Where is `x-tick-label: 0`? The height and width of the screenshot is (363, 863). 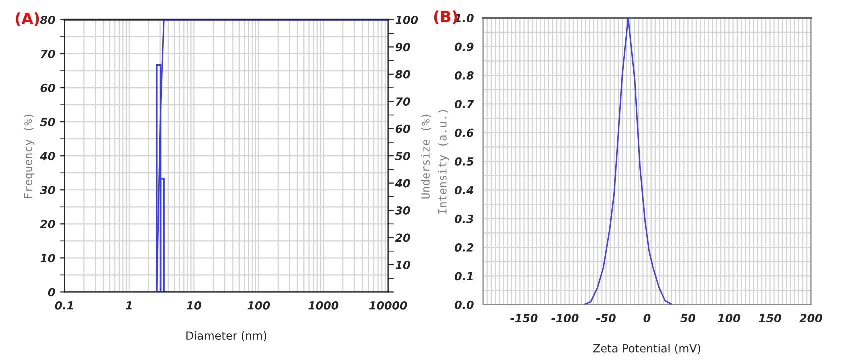 x-tick-label: 0 is located at coordinates (647, 318).